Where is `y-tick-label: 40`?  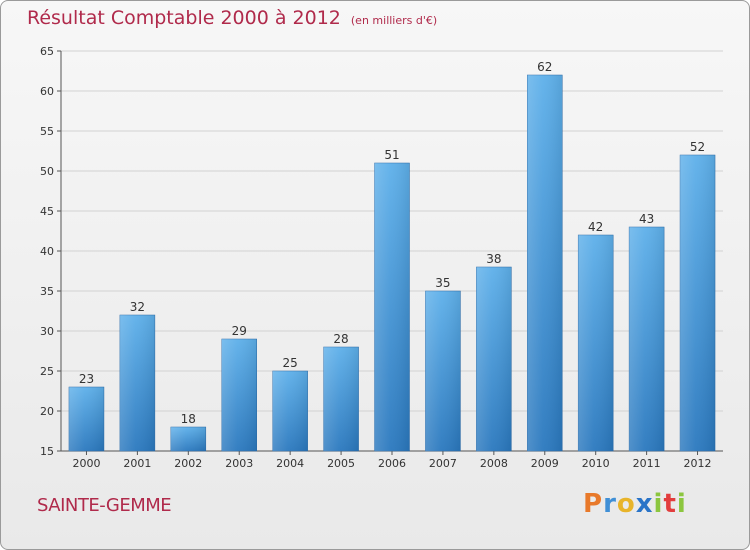 y-tick-label: 40 is located at coordinates (47, 251).